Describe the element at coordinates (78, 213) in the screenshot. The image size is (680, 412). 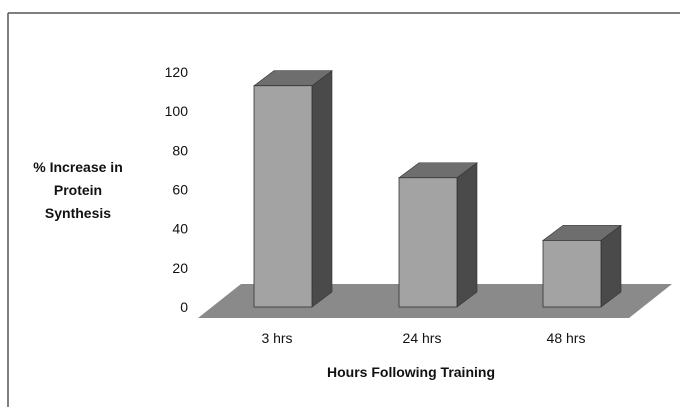
I see `y-axis-label-line-3: Synthesis` at that location.